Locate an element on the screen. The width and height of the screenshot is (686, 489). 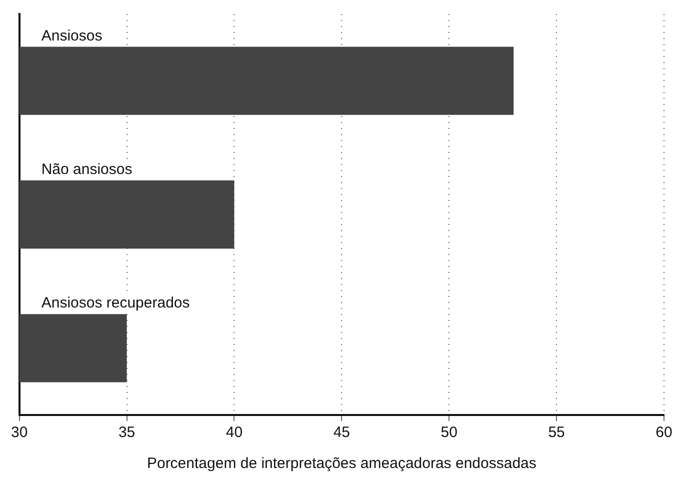
x-tick-label: 45 is located at coordinates (341, 433).